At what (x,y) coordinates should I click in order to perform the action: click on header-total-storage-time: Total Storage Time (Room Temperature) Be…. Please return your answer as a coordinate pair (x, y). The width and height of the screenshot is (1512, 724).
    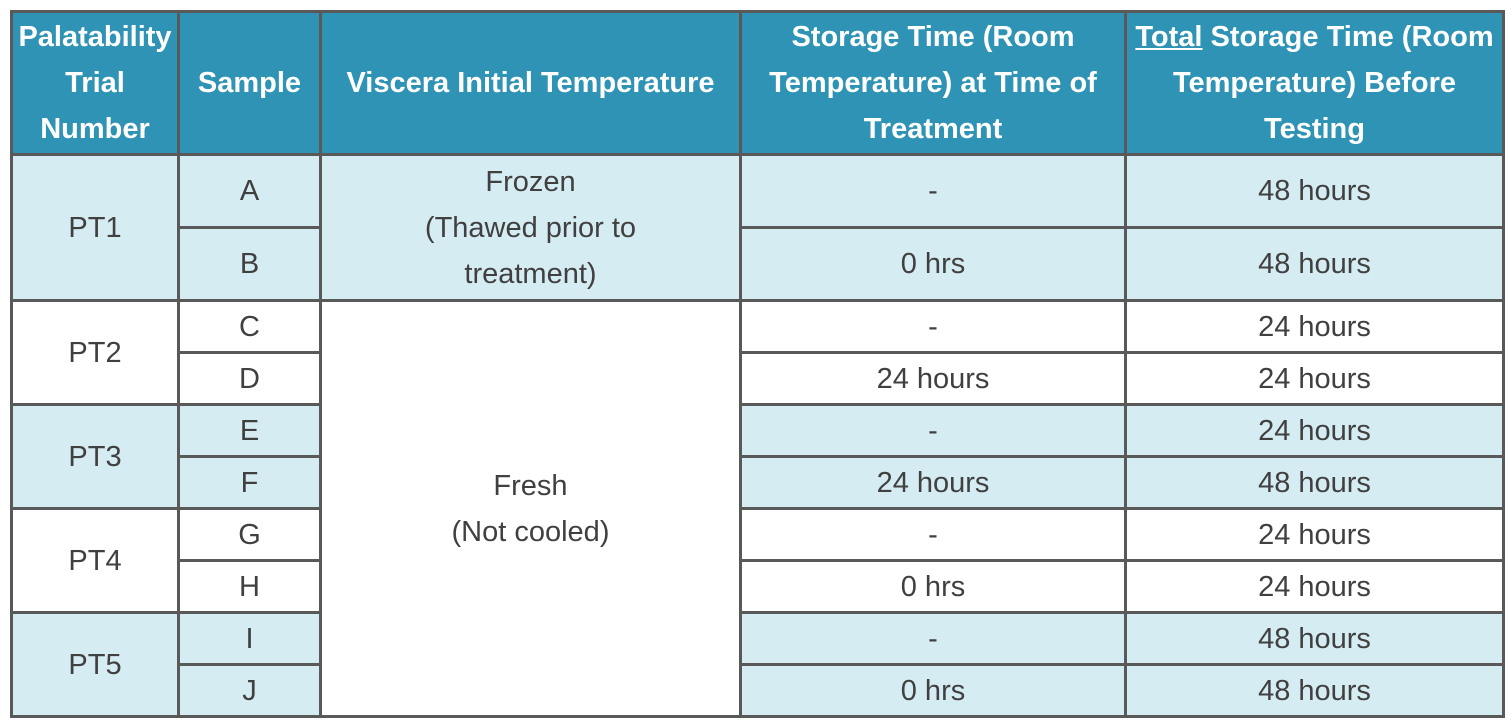
    Looking at the image, I should click on (1314, 83).